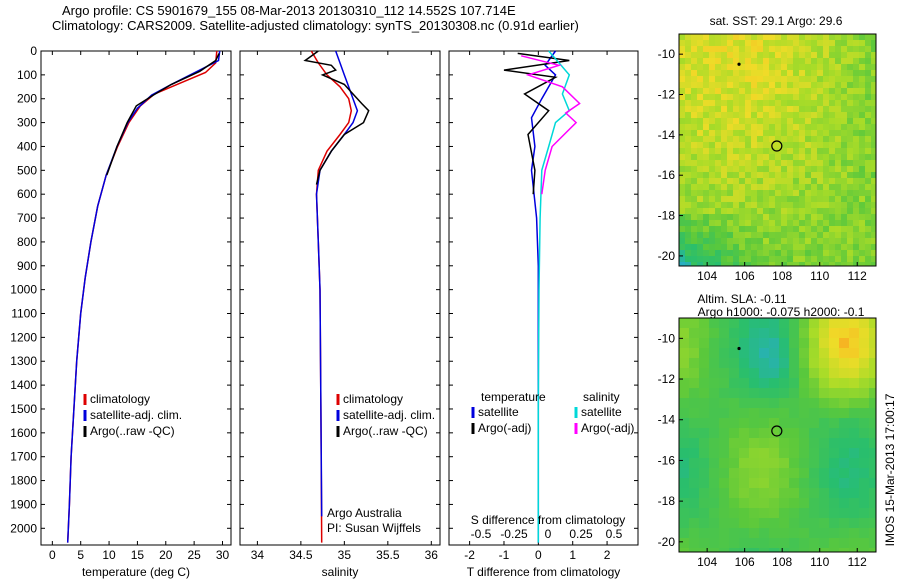 This screenshot has width=900, height=580. I want to click on y-tick-label: 1300, so click(23, 361).